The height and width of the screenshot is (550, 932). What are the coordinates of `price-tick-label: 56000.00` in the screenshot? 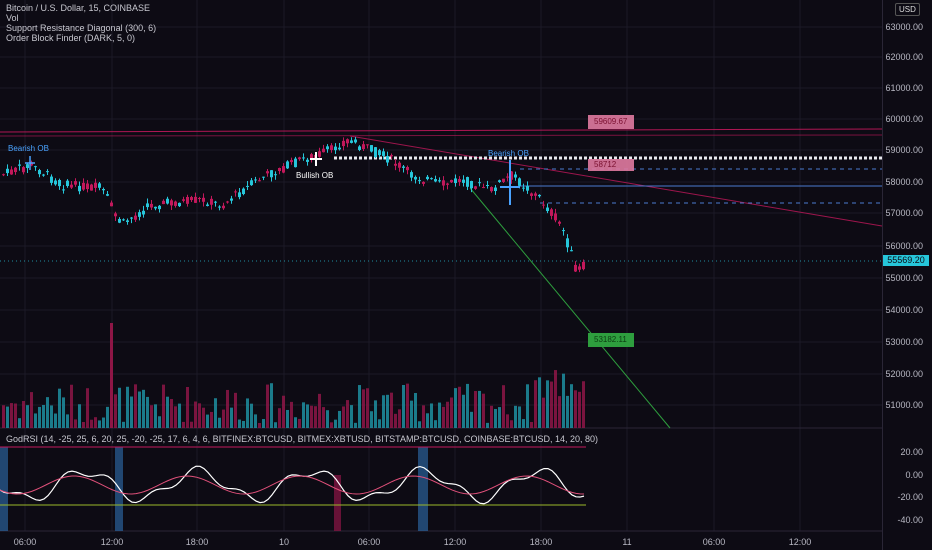 It's located at (904, 246).